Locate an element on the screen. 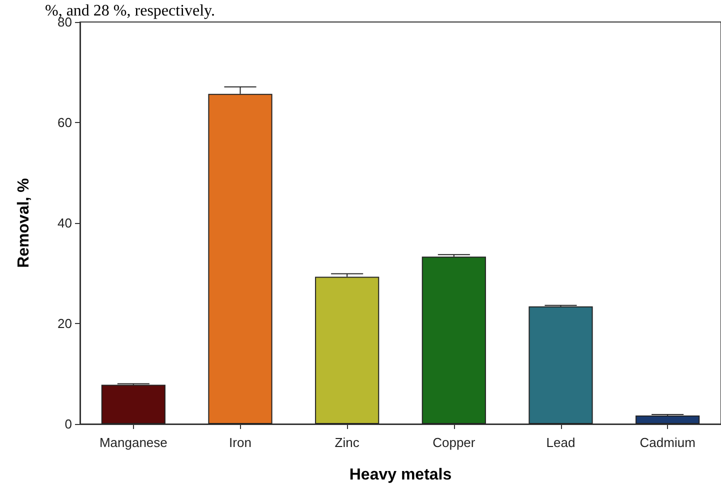 This screenshot has height=491, width=721. y-tick-label: 0 is located at coordinates (68, 424).